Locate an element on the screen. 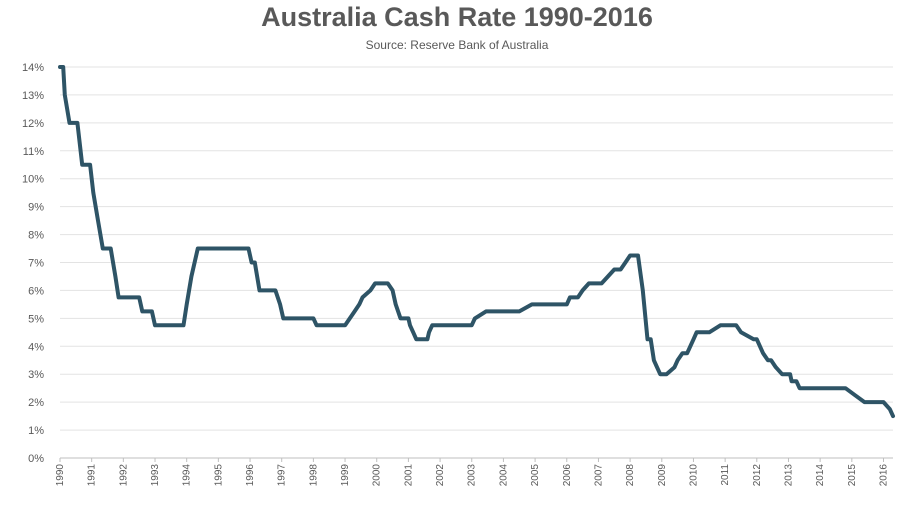 The width and height of the screenshot is (914, 507). x-tick-label: 2000 is located at coordinates (377, 475).